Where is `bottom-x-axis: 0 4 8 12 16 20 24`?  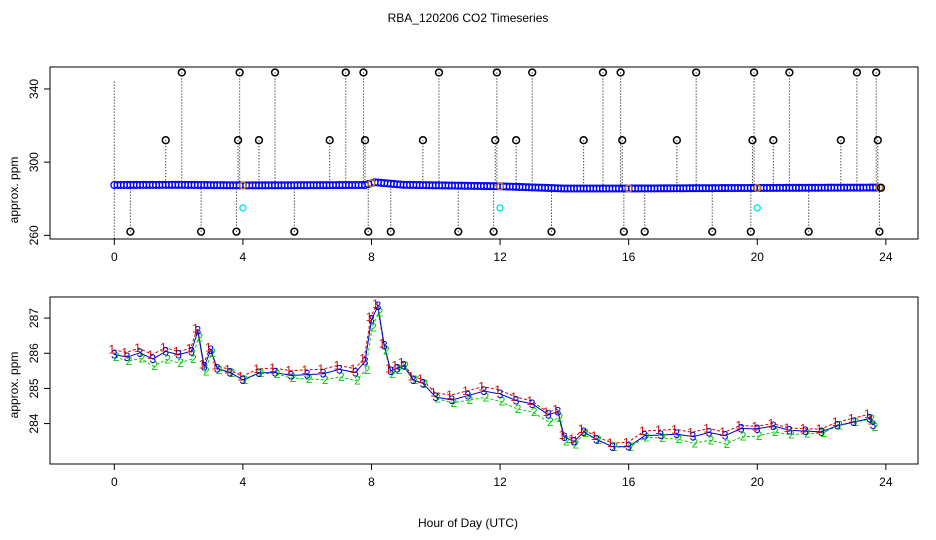 bottom-x-axis: 0 4 8 12 16 20 24 is located at coordinates (502, 476).